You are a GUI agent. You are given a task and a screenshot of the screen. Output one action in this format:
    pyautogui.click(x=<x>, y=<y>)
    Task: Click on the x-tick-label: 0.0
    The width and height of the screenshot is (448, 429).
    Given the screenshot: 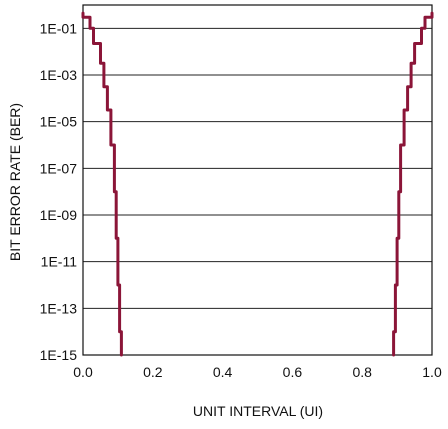 What is the action you would take?
    pyautogui.click(x=83, y=372)
    